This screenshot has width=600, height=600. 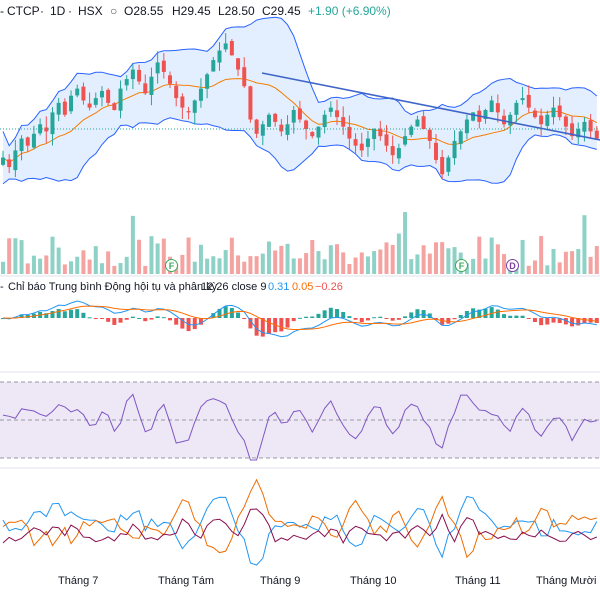 I want to click on event-badge-d: D, so click(x=512, y=265).